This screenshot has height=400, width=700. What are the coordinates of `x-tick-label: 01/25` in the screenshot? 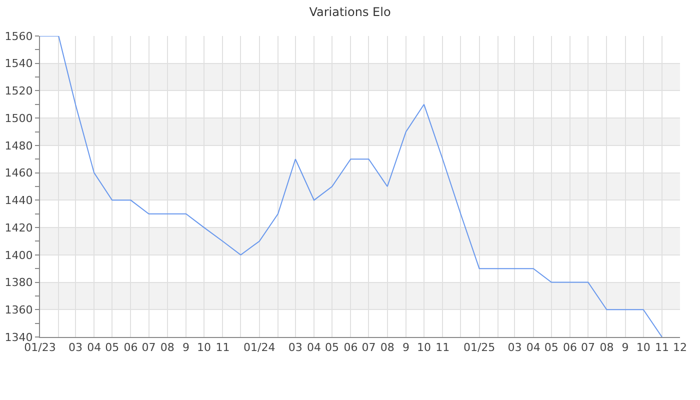 It's located at (479, 347).